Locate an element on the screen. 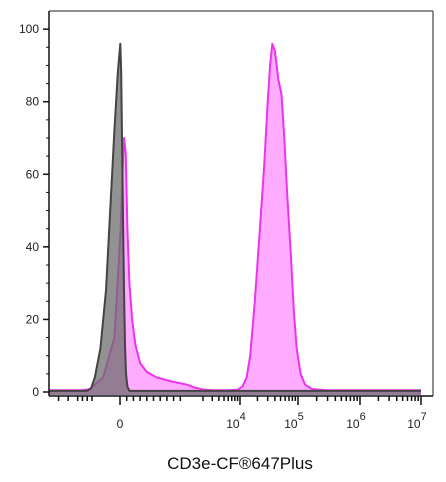  y-tick-label: 100 is located at coordinates (29, 29).